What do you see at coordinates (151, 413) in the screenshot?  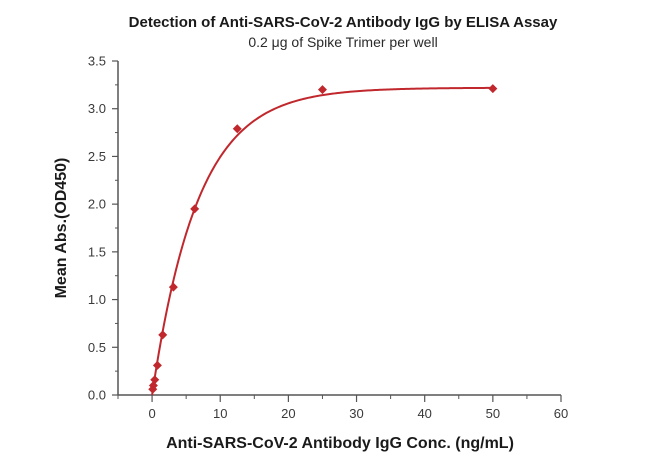 I see `x-tick-label: 0` at bounding box center [151, 413].